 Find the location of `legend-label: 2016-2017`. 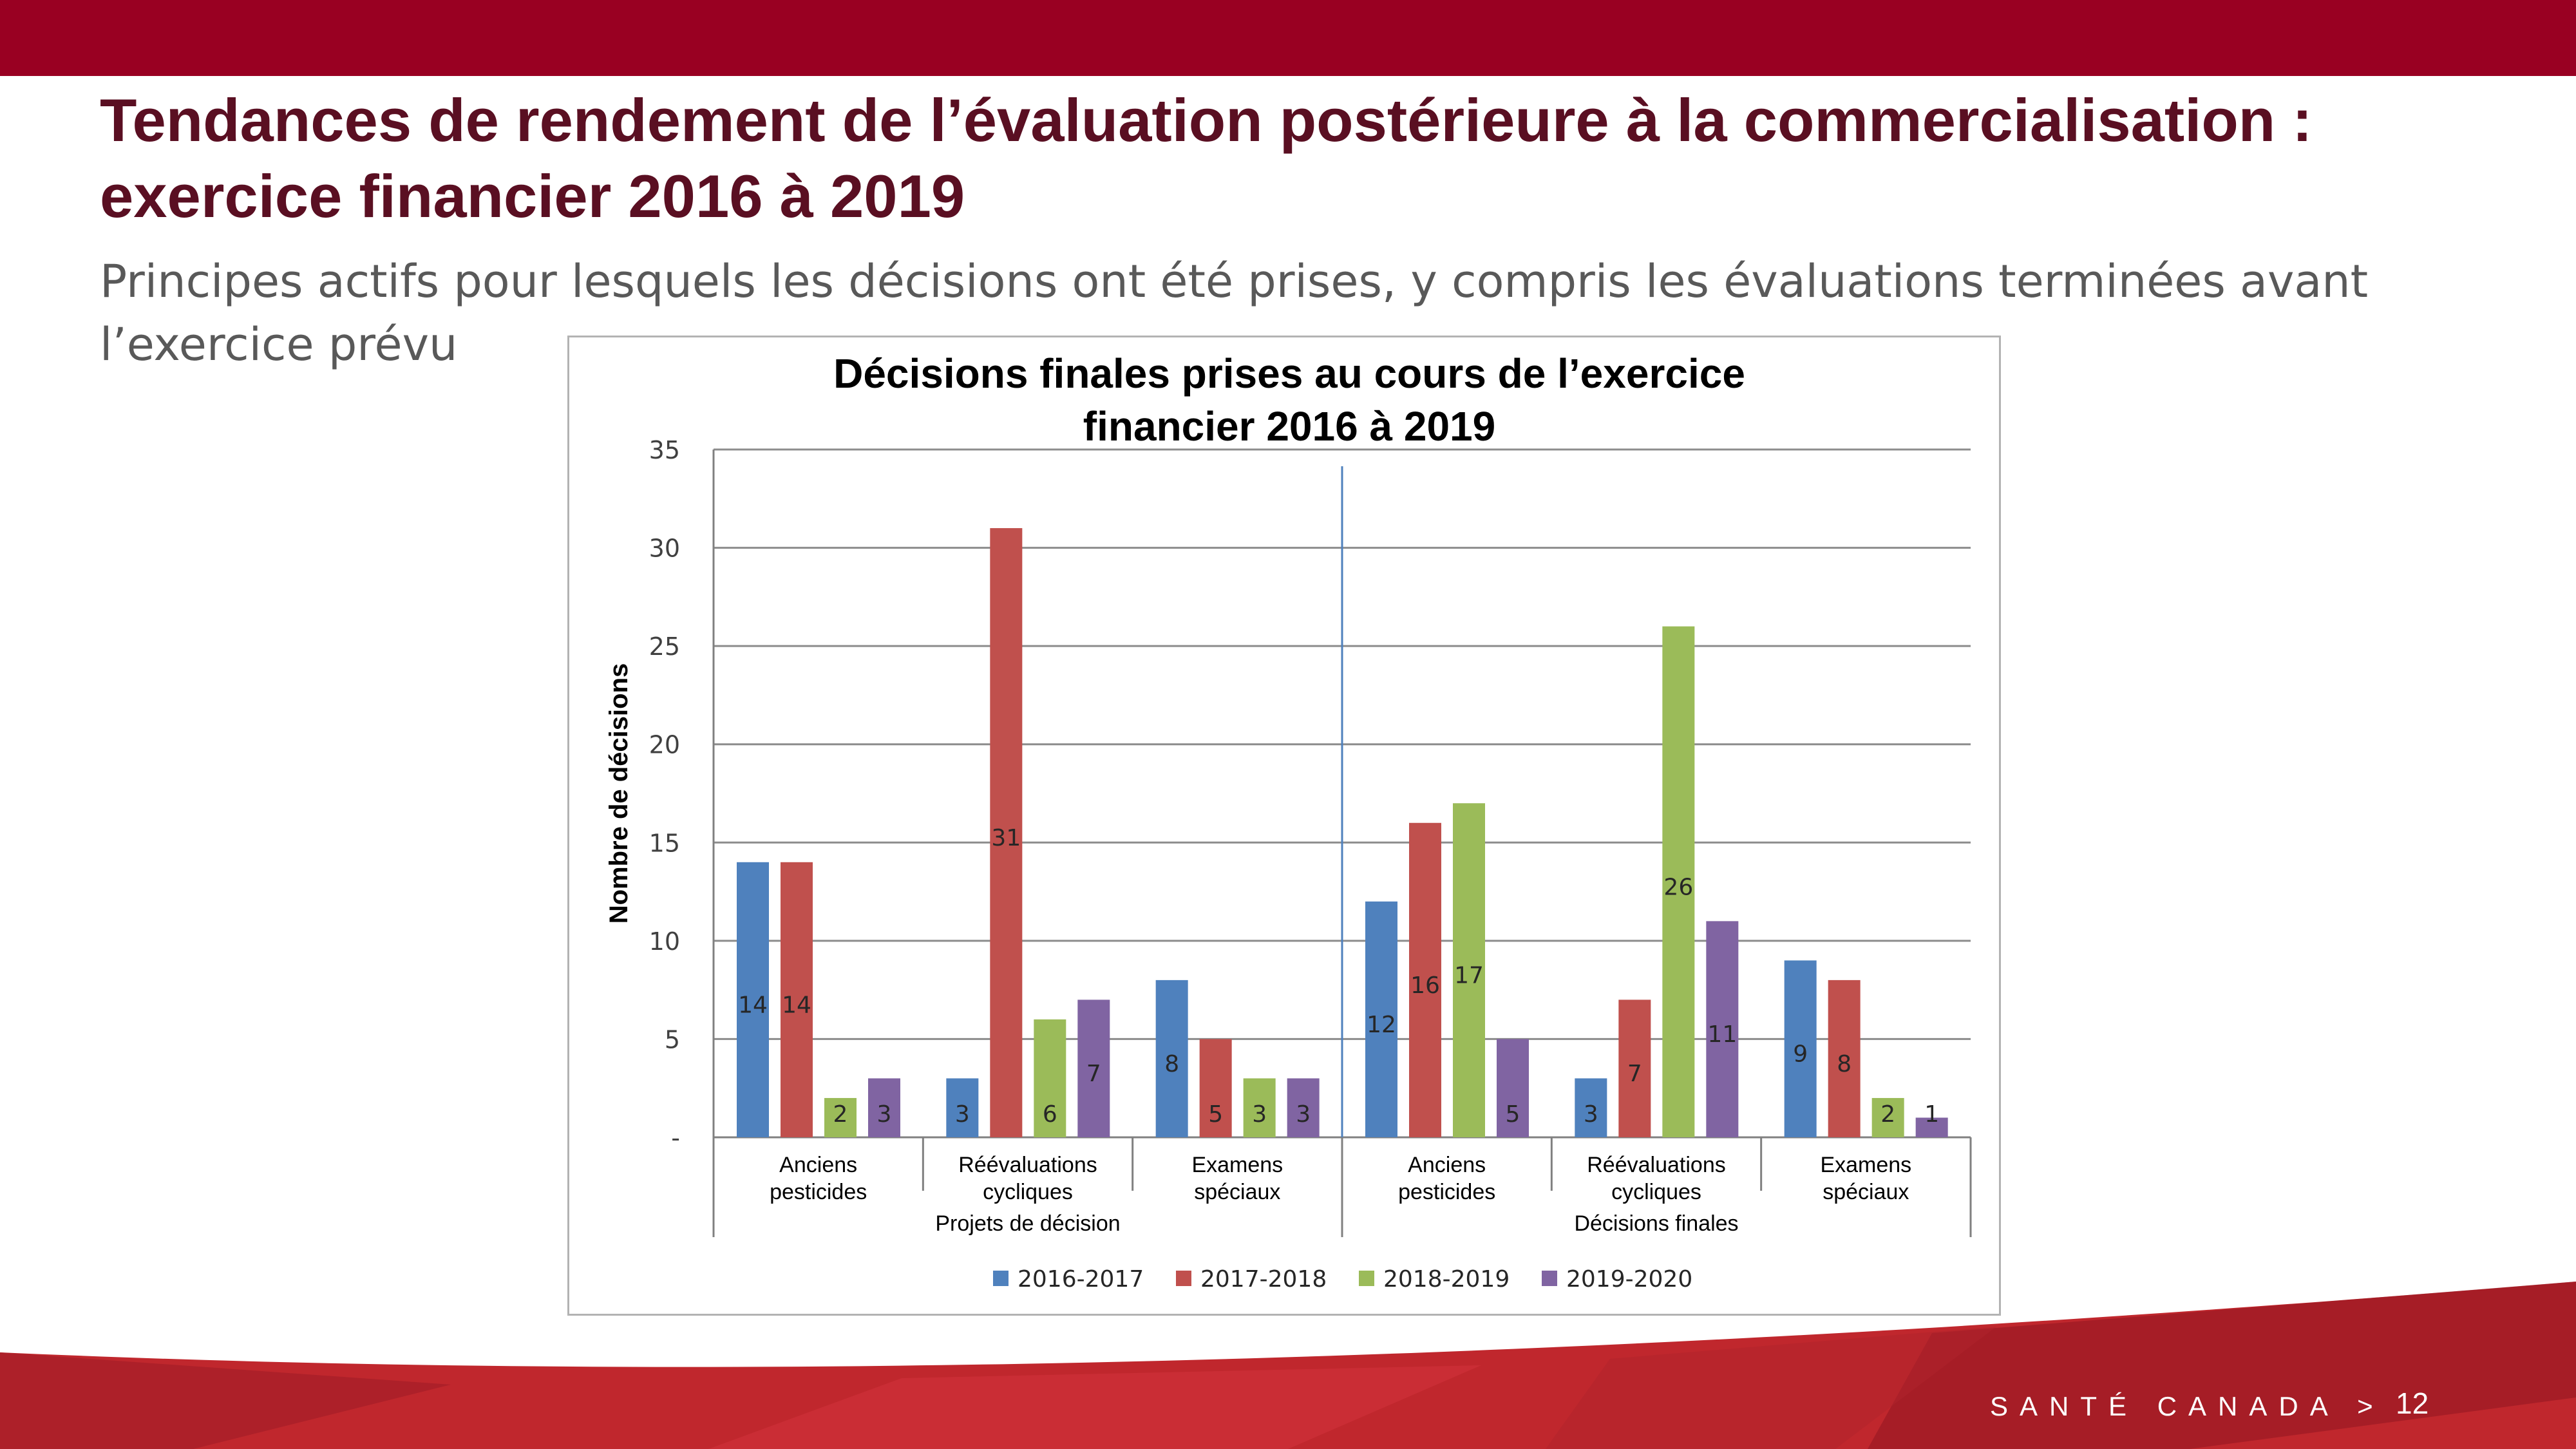

legend-label: 2016-2017 is located at coordinates (1081, 1279).